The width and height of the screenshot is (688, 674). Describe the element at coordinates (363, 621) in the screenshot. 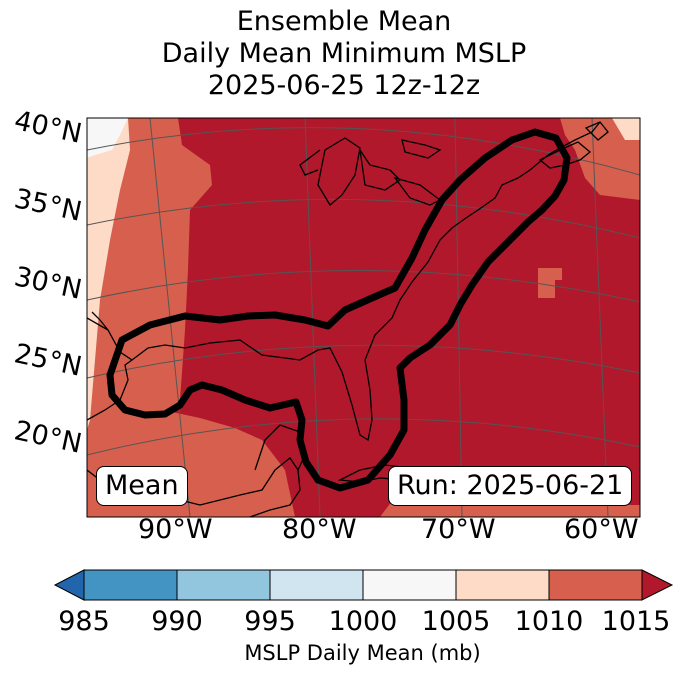

I see `colorbar-tick-1000: 1000` at that location.